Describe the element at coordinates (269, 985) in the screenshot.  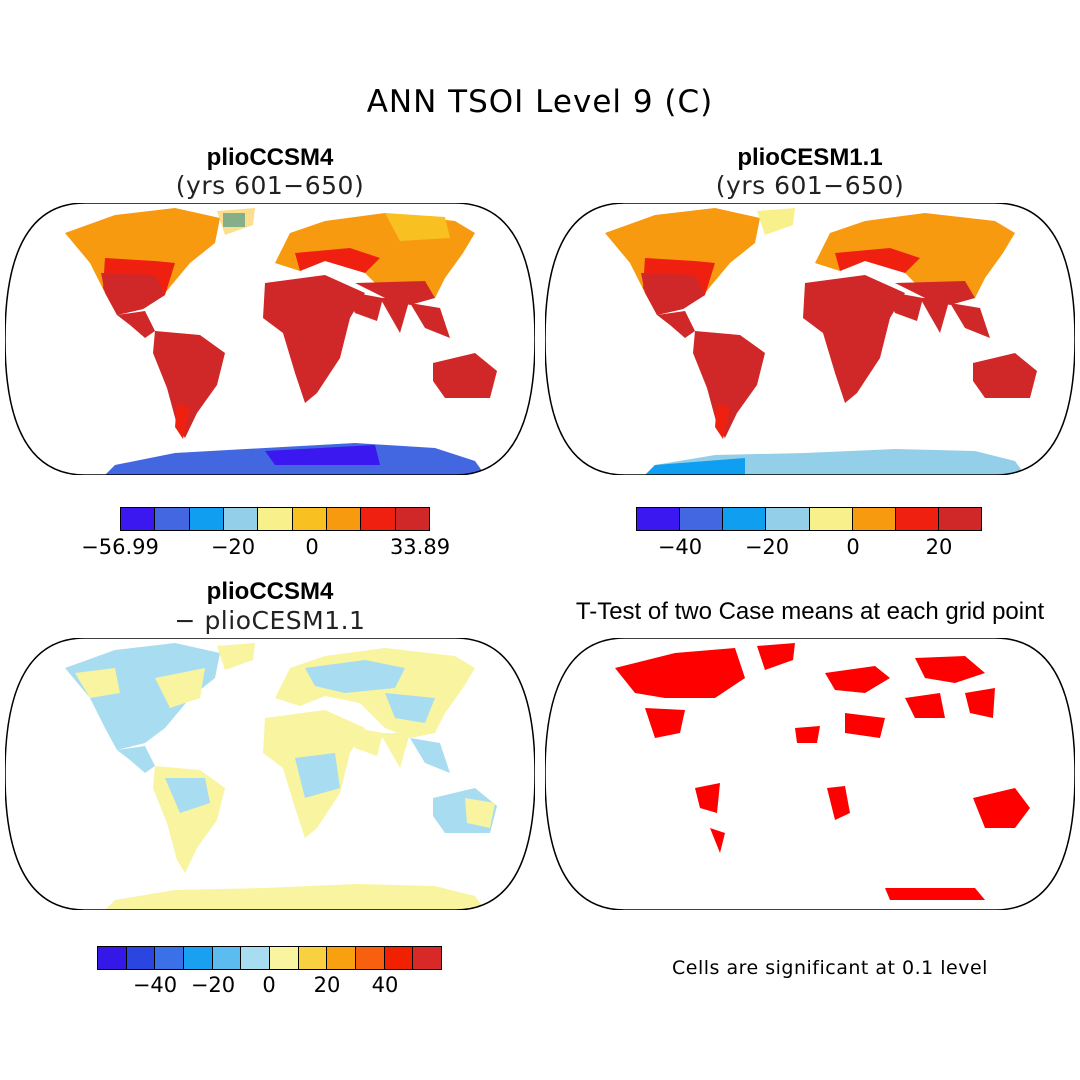
I see `colorbar-3-label: 0` at that location.